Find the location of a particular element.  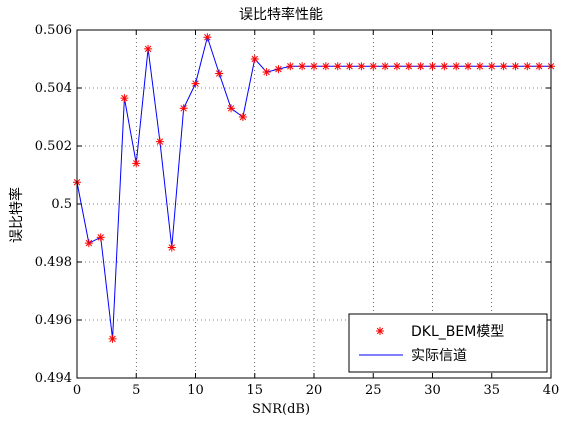

x-tick-label: 0 is located at coordinates (77, 390).